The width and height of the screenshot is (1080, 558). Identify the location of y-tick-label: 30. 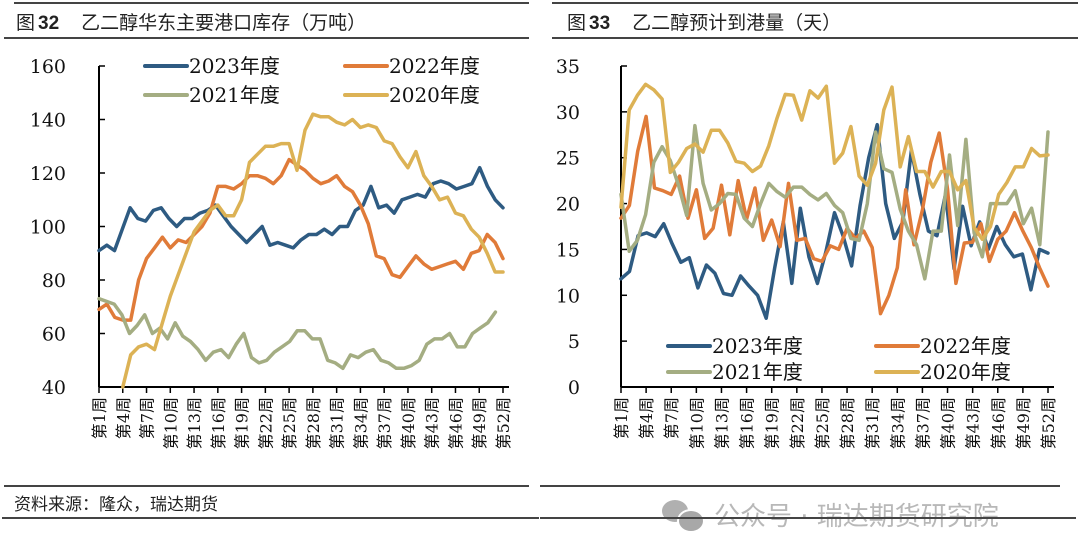
(568, 113).